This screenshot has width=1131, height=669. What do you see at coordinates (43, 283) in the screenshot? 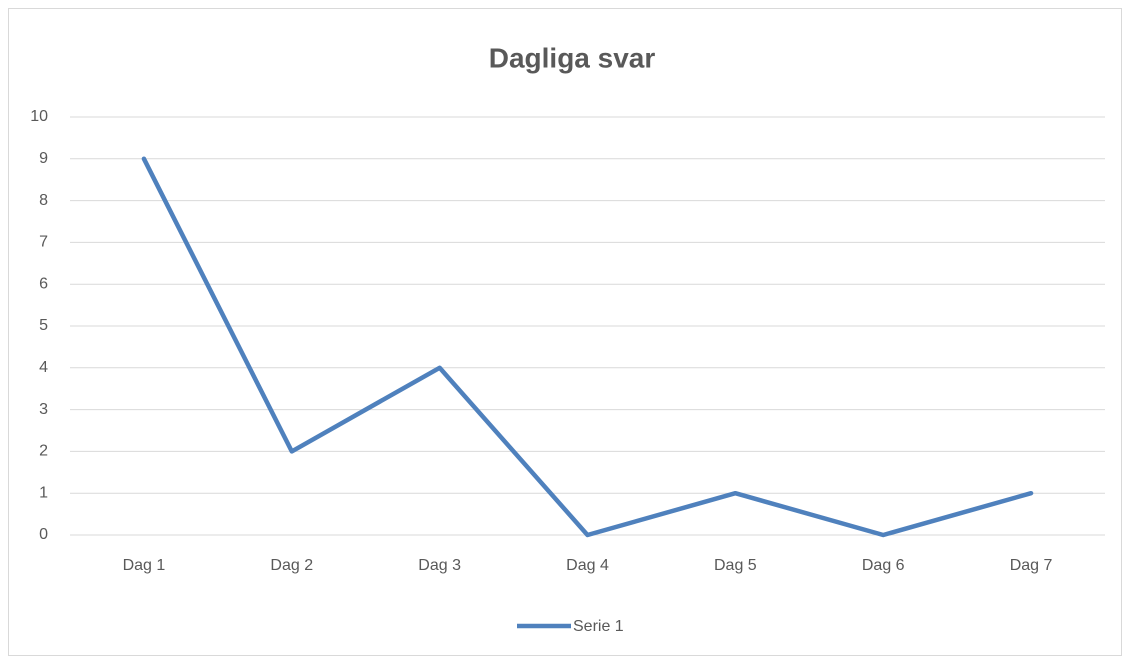
I see `y-tick-label: 6` at bounding box center [43, 283].